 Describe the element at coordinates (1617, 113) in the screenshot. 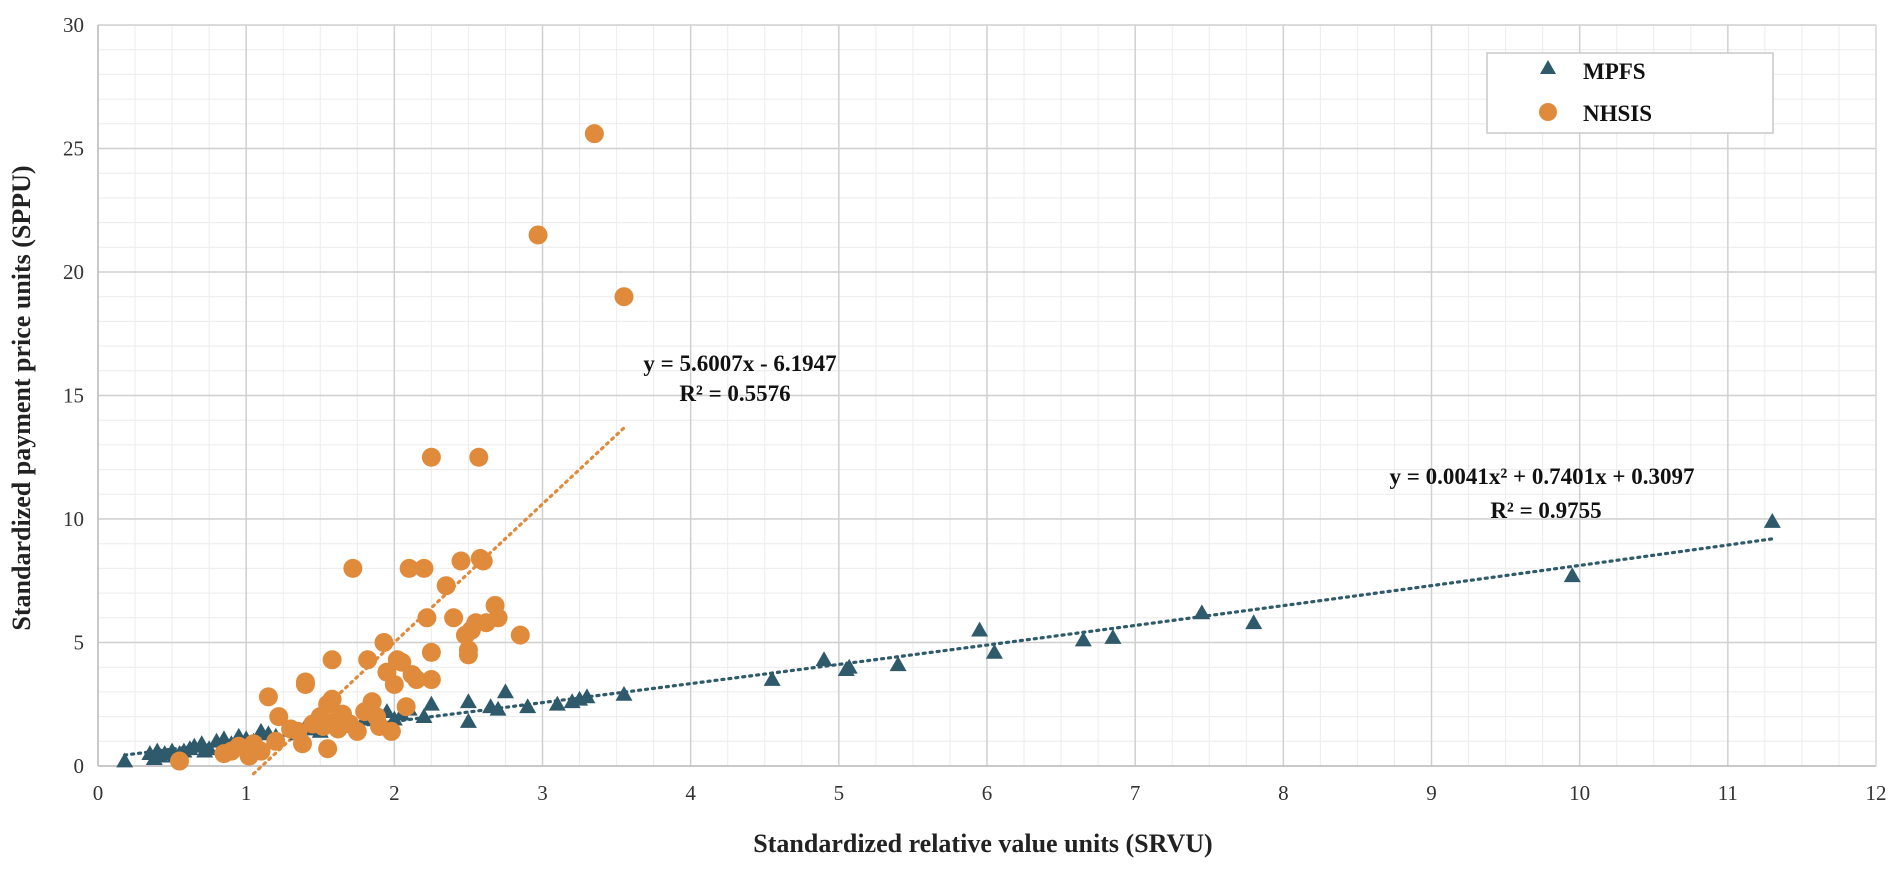

I see `legend-nhsis-label: NHSIS` at that location.